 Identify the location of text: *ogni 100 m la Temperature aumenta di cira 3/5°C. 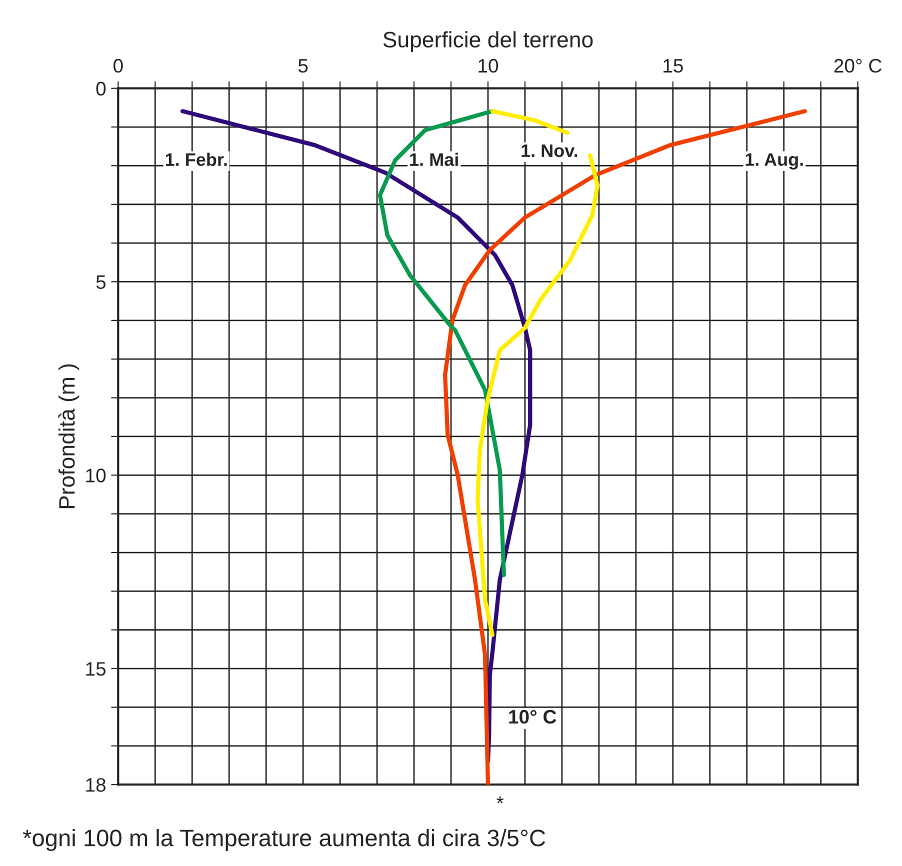
(284, 840).